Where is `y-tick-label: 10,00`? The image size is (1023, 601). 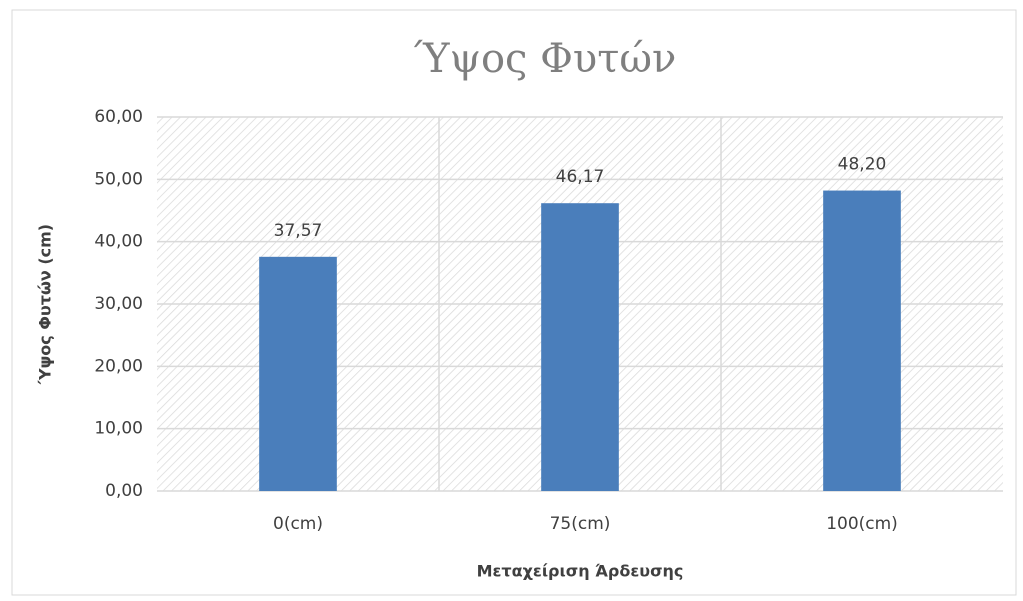
y-tick-label: 10,00 is located at coordinates (118, 429).